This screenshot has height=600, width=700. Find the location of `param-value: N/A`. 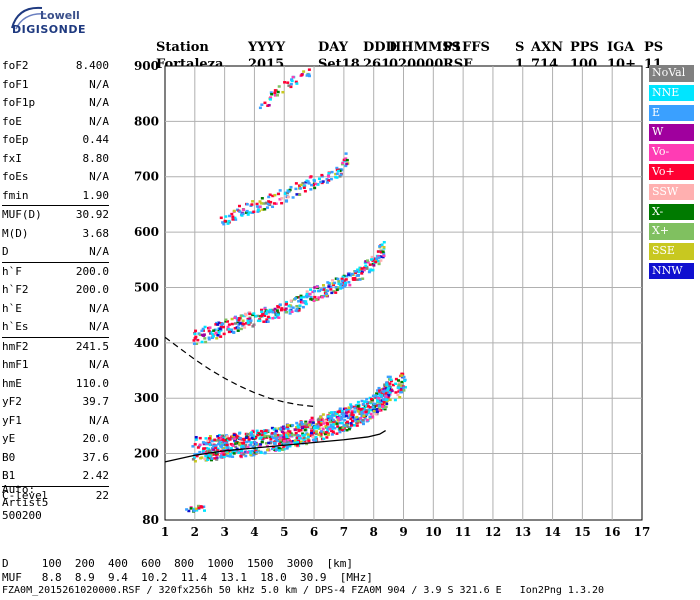

param-value: N/A is located at coordinates (99, 84).